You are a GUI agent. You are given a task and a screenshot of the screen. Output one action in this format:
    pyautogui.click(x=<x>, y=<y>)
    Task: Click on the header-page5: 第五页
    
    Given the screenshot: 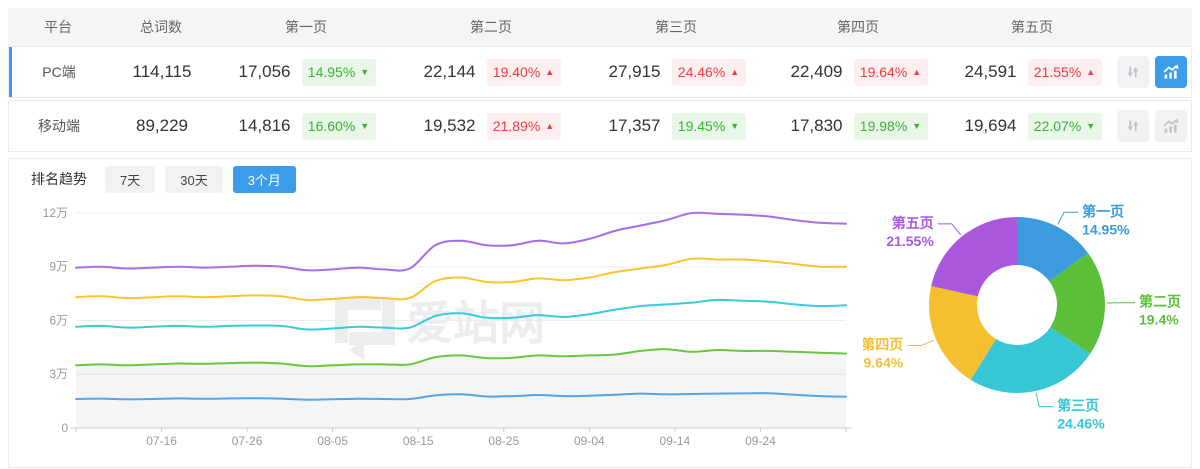 What is the action you would take?
    pyautogui.click(x=1032, y=27)
    